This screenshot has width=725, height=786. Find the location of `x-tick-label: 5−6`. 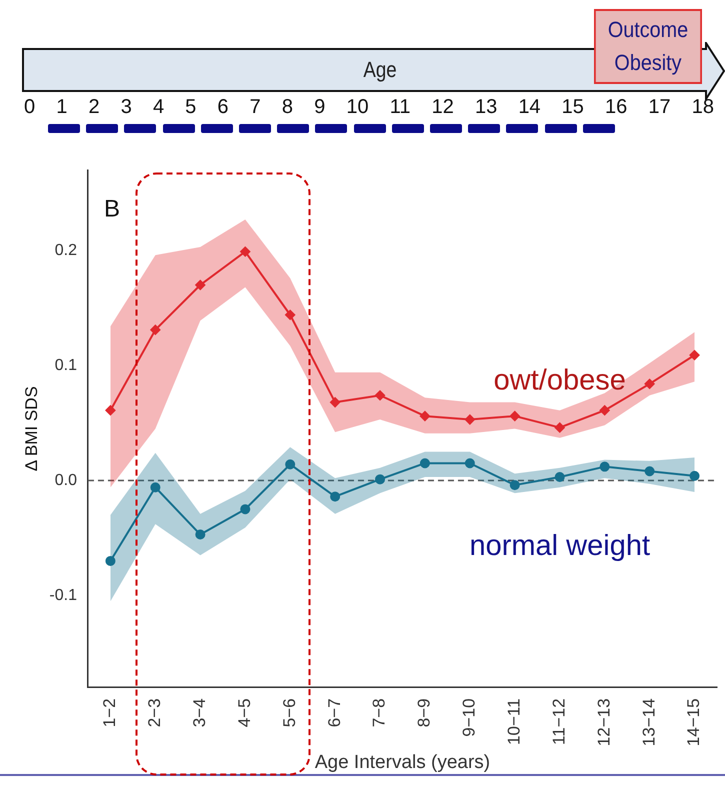

x-tick-label: 5−6 is located at coordinates (289, 713).